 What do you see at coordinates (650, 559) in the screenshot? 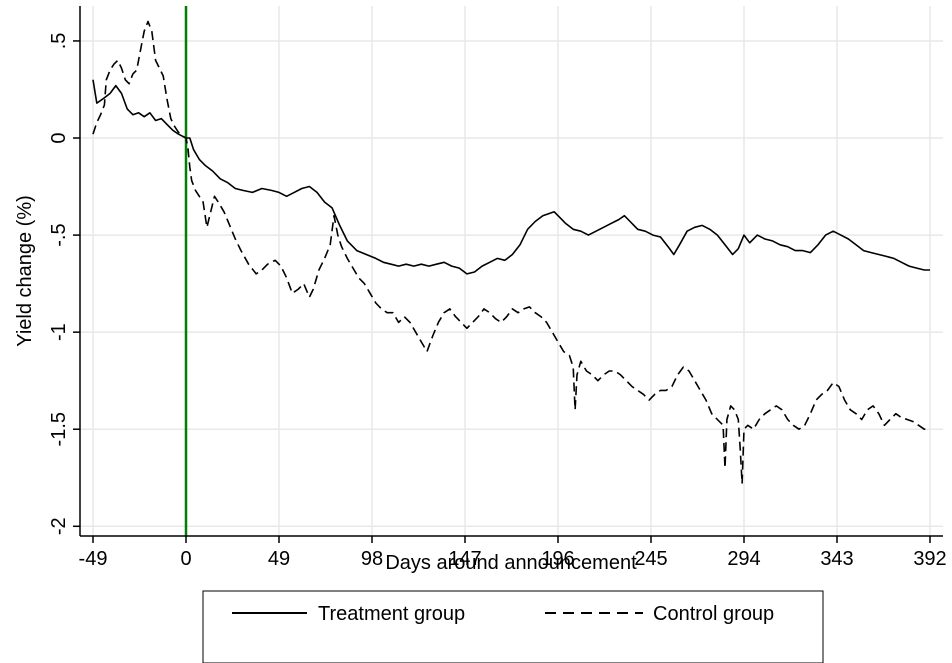
I see `x-tick-label: 245` at bounding box center [650, 559].